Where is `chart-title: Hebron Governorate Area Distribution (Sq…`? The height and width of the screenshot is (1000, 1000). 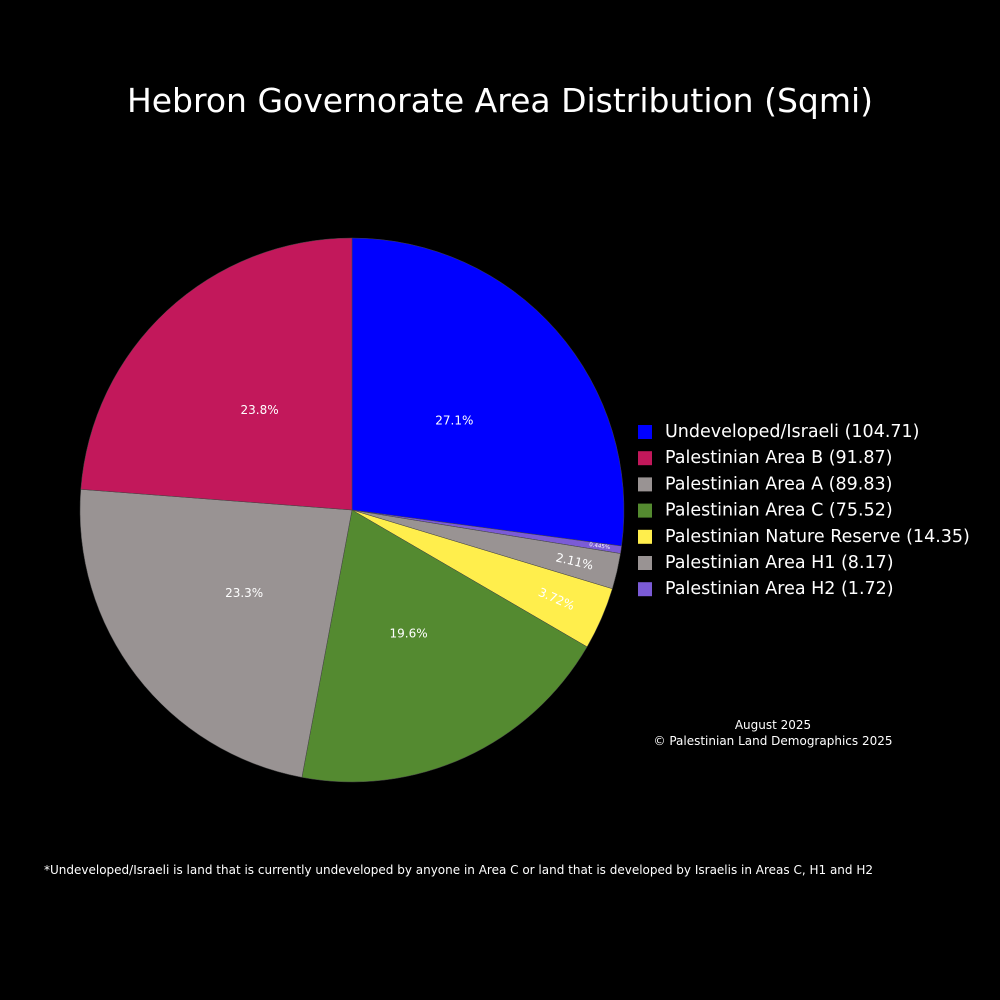
chart-title: Hebron Governorate Area Distribution (Sq… is located at coordinates (500, 100).